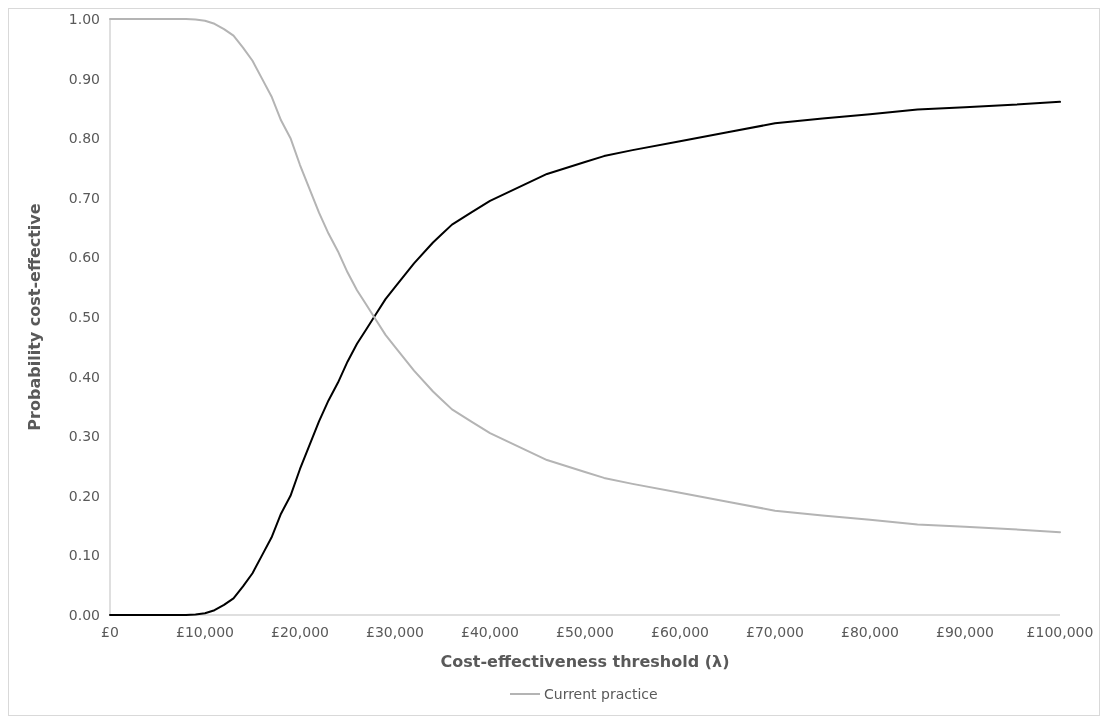 The image size is (1108, 724). What do you see at coordinates (490, 632) in the screenshot?
I see `x-tick-label: £40,000` at bounding box center [490, 632].